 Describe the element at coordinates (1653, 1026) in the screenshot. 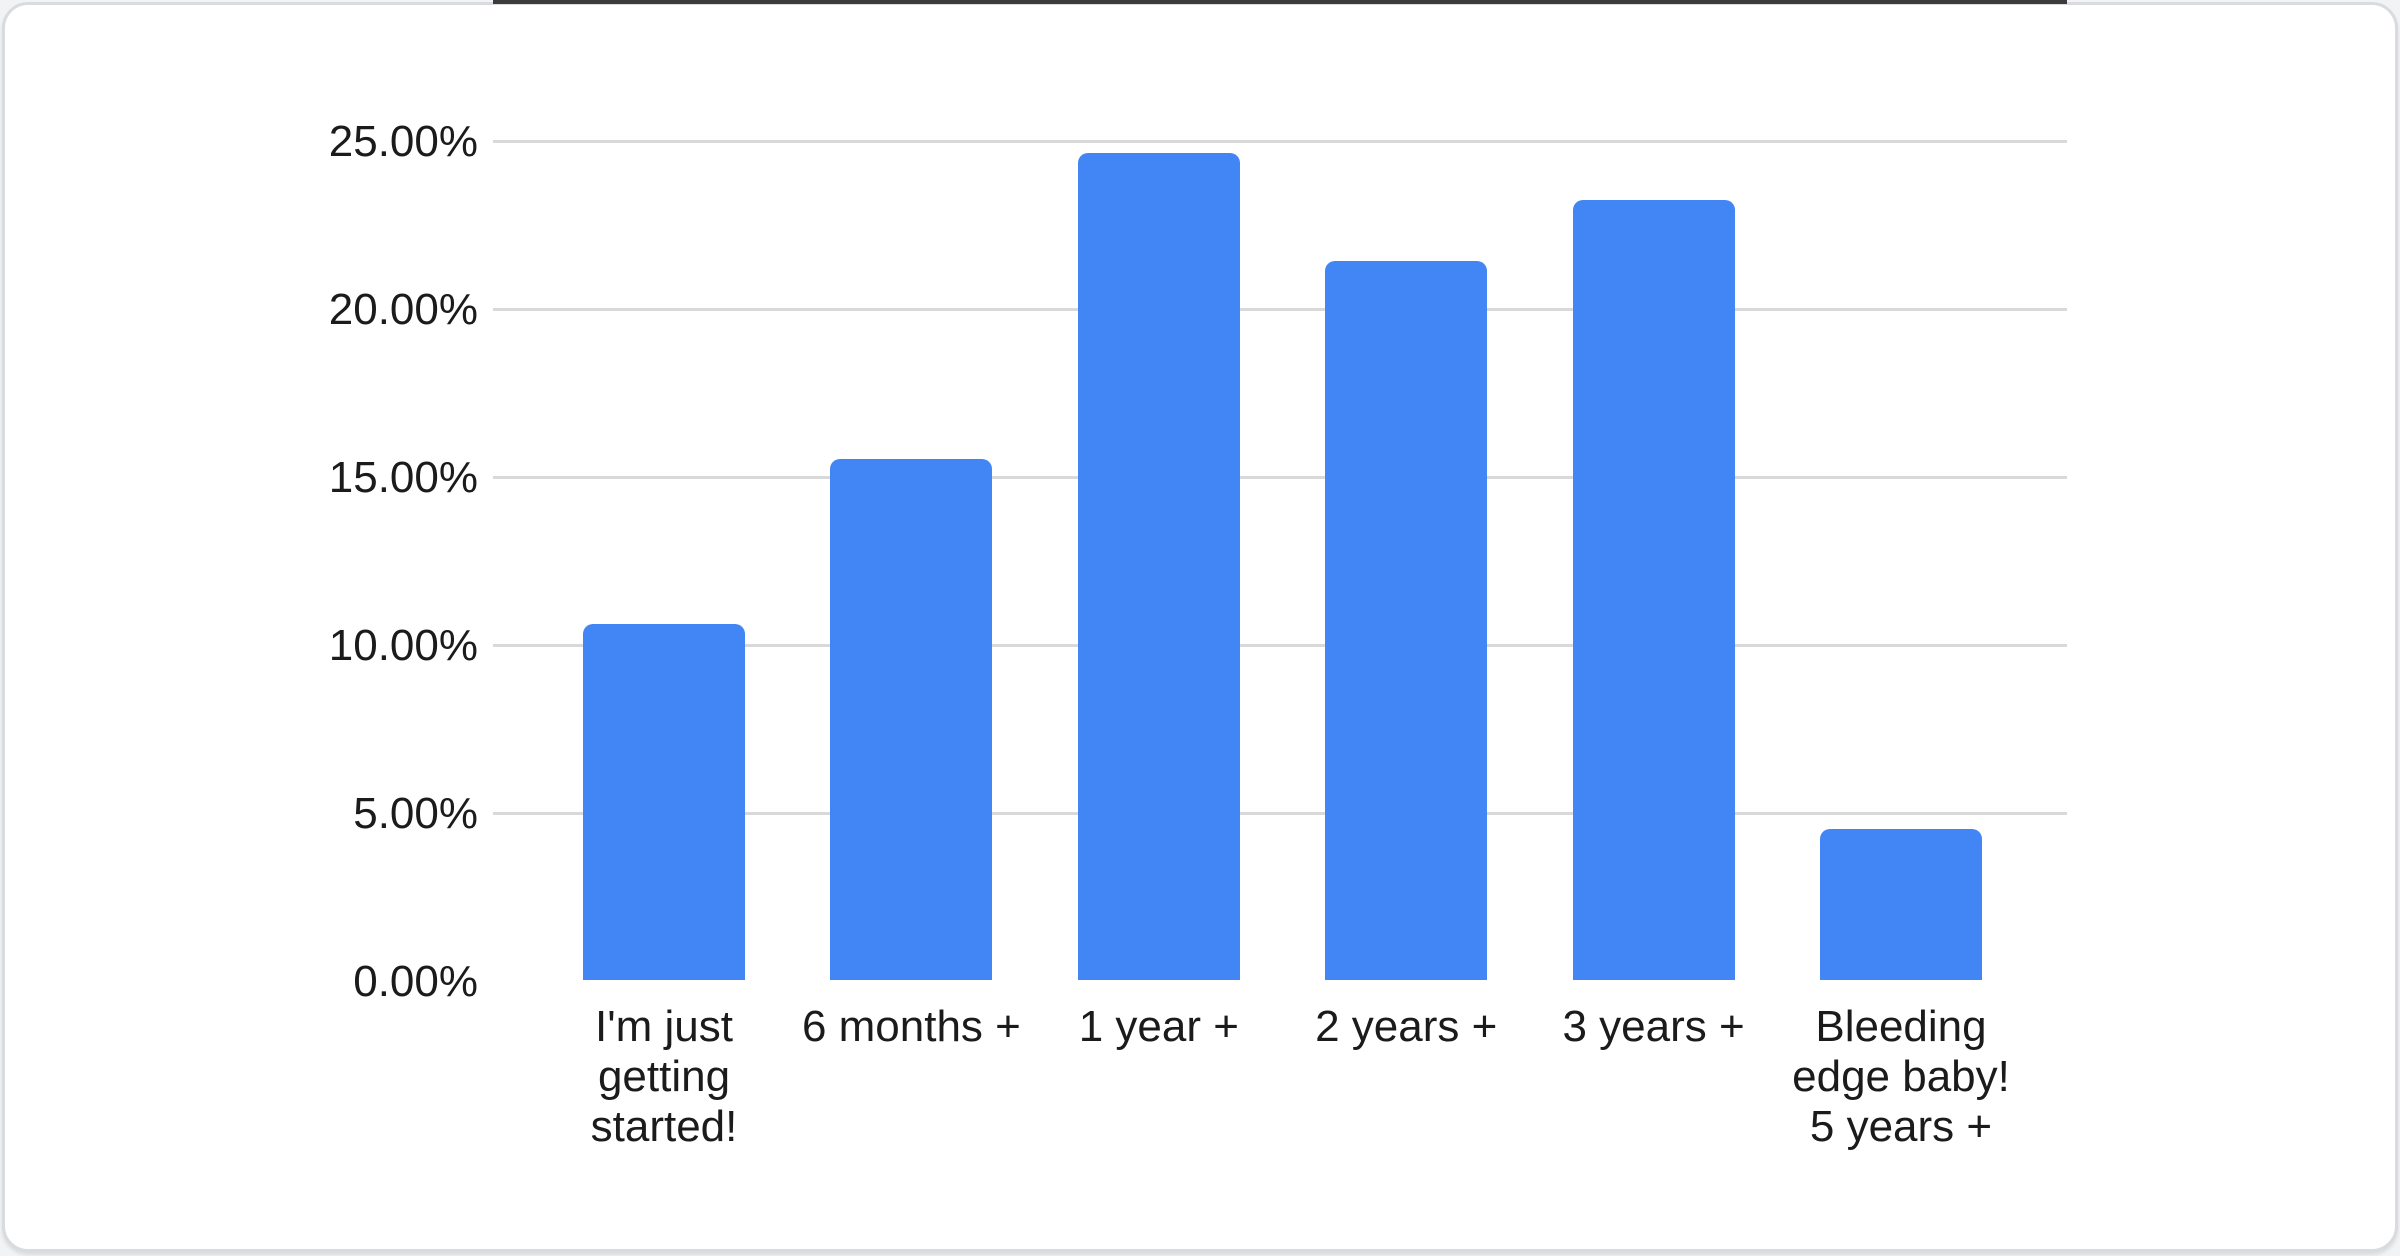

I see `x-label-3-years-plus: 3 years +` at that location.